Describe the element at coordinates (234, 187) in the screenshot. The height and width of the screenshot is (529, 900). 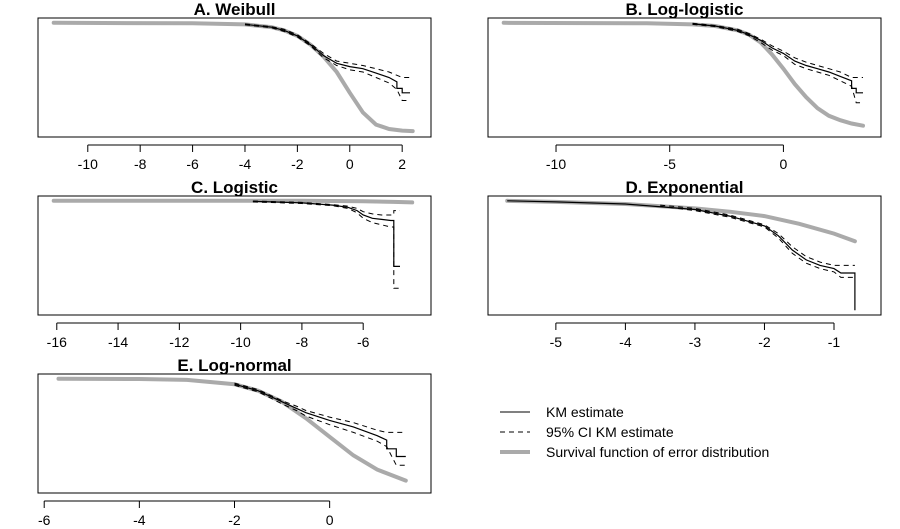
I see `chart-title: C. Logistic` at that location.